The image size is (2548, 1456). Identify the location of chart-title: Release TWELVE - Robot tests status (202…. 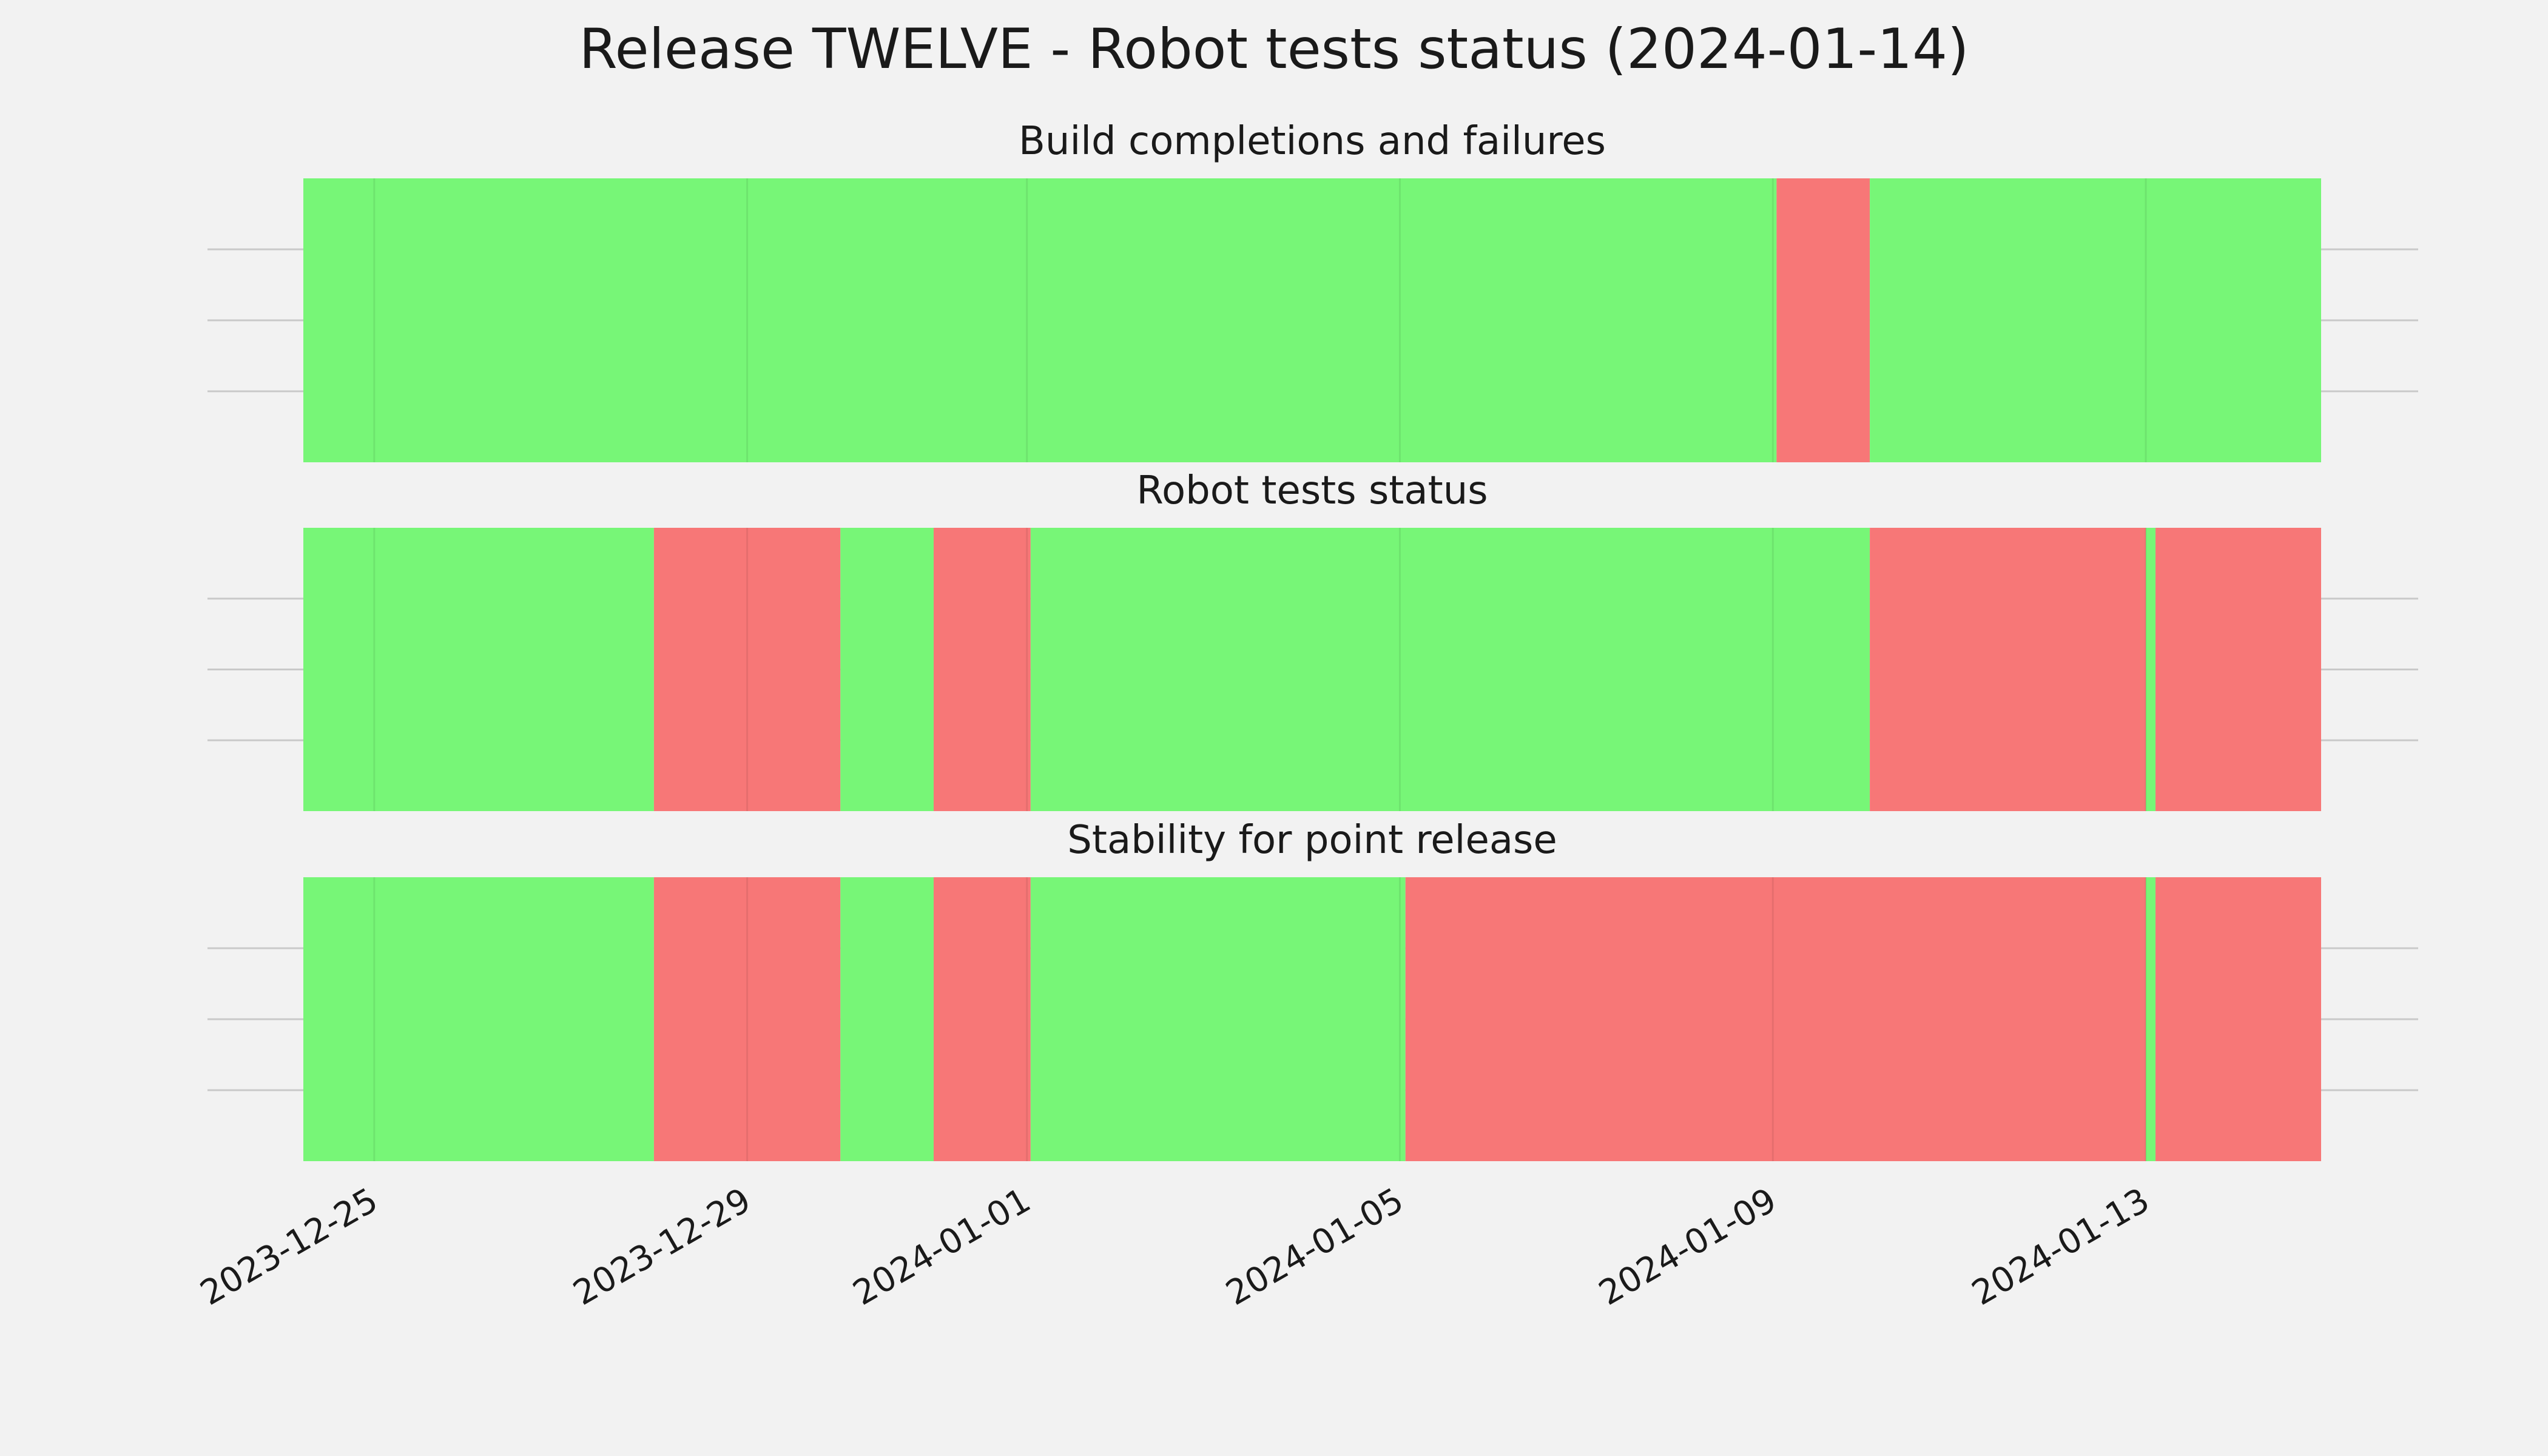
(1274, 49).